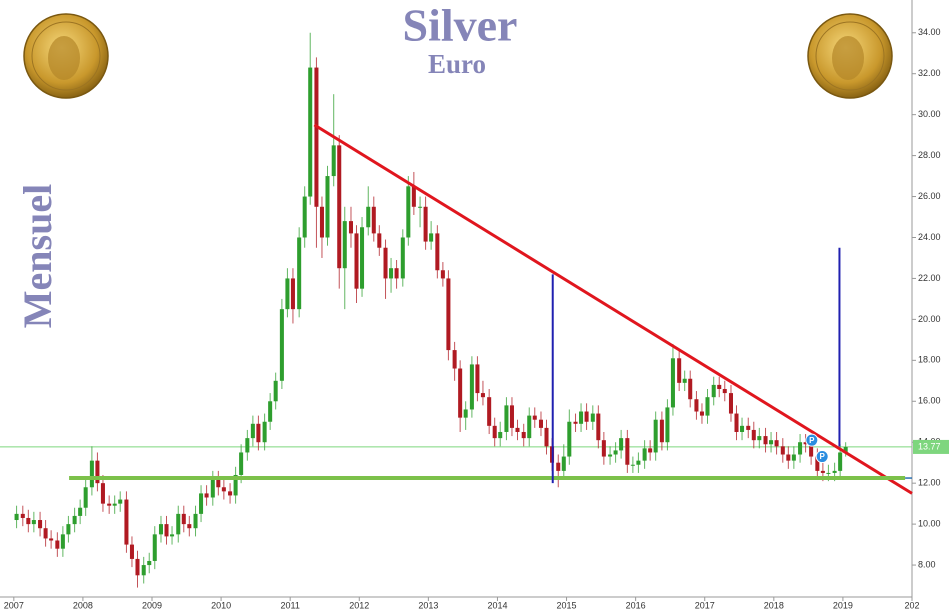 The image size is (950, 614). What do you see at coordinates (221, 605) in the screenshot?
I see `x-tick-label: 2010` at bounding box center [221, 605].